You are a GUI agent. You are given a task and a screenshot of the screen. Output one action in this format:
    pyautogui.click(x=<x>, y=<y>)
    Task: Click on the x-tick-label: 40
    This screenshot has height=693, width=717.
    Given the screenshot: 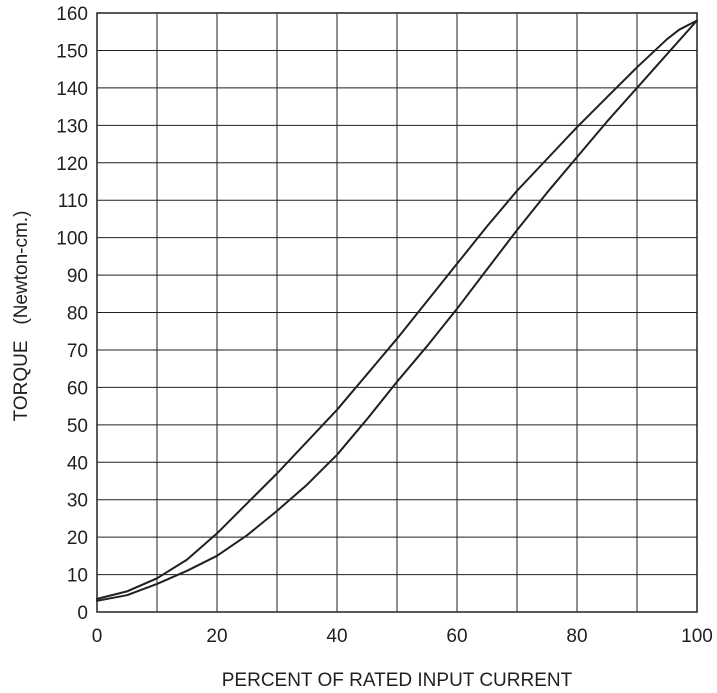 What is the action you would take?
    pyautogui.click(x=336, y=636)
    